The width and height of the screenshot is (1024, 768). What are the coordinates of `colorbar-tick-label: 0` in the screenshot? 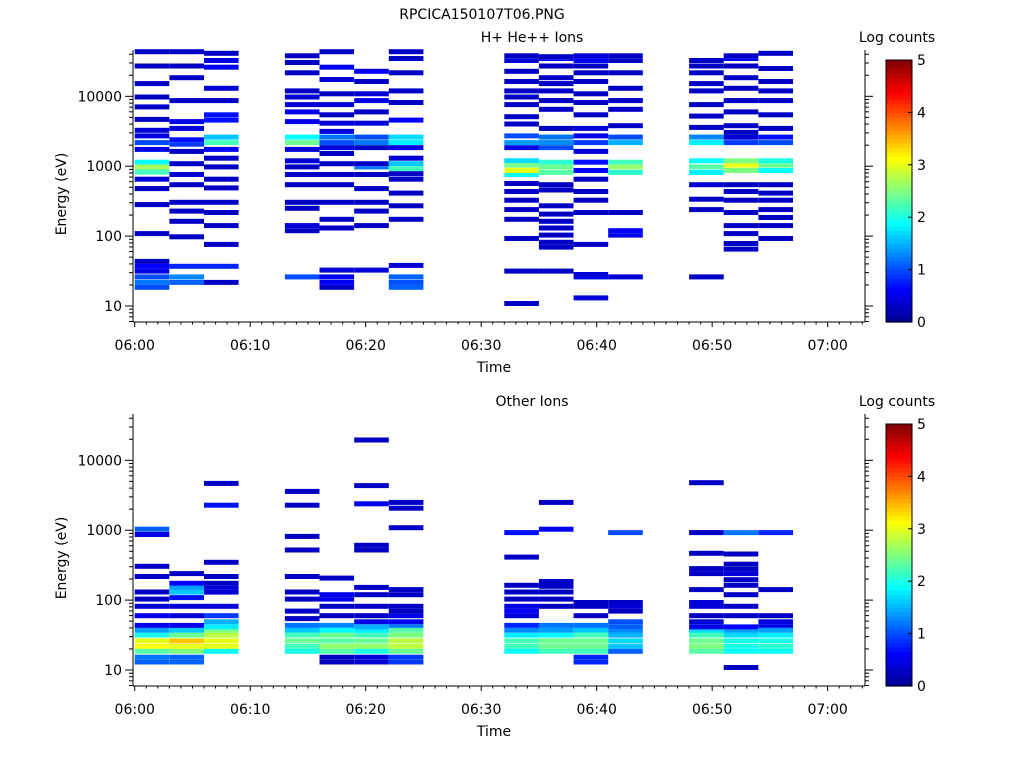 It's located at (921, 687).